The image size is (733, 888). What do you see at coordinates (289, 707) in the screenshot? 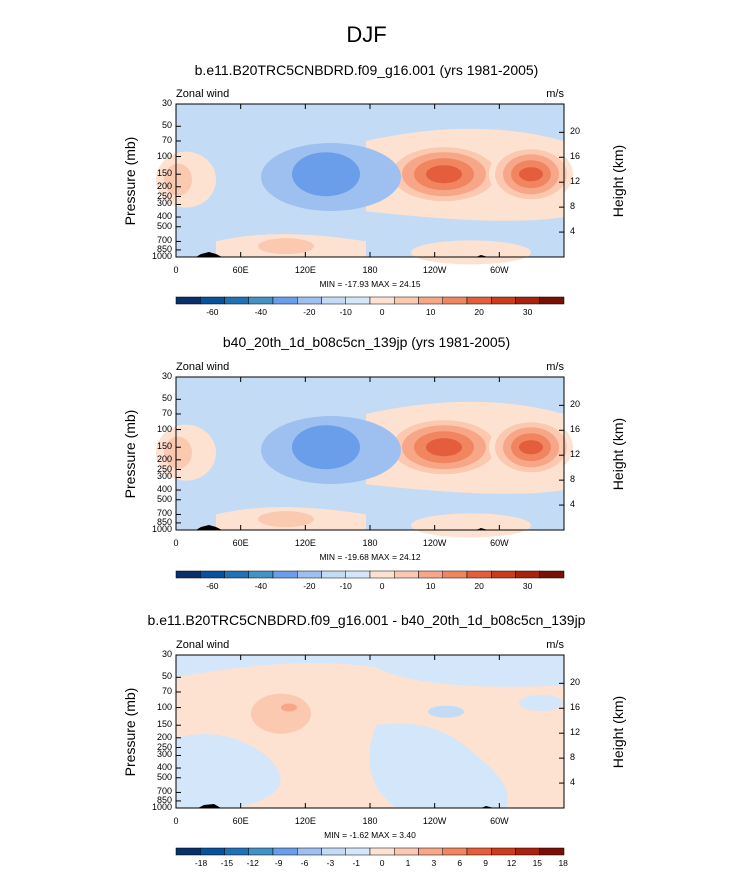
I see `positive-contour` at bounding box center [289, 707].